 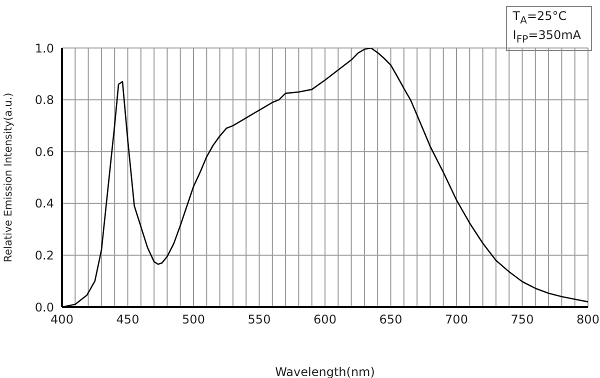 I want to click on x-tick-label: 750, so click(x=522, y=319).